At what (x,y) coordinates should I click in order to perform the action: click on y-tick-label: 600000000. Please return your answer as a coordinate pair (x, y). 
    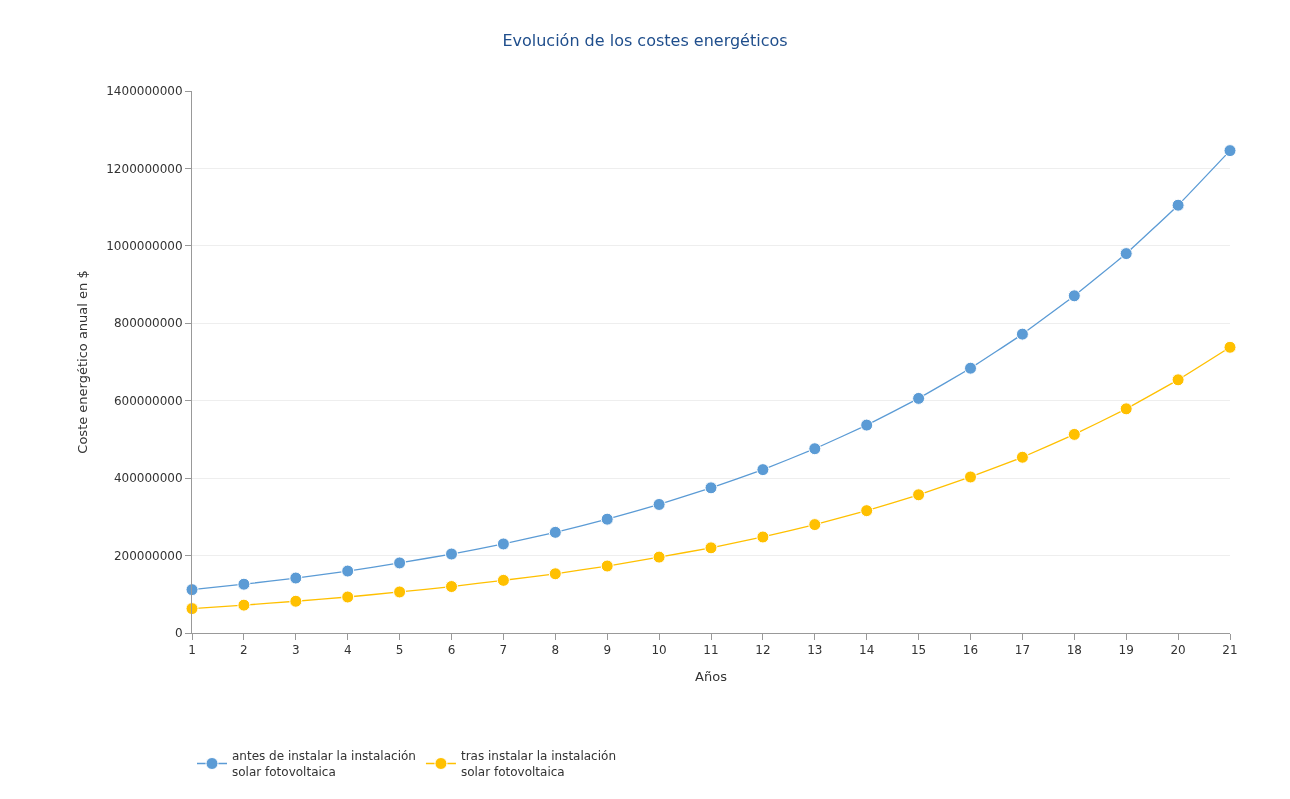
    Looking at the image, I should click on (148, 400).